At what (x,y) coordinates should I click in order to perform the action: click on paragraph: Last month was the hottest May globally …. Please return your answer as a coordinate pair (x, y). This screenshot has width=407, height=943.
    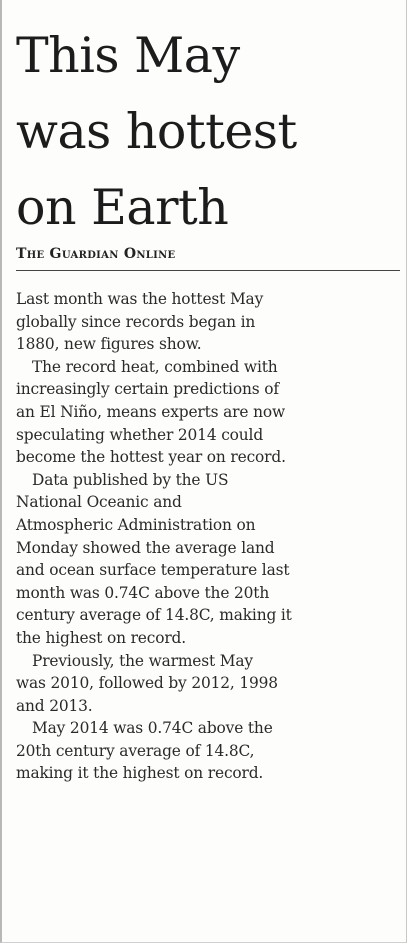
    Looking at the image, I should click on (210, 322).